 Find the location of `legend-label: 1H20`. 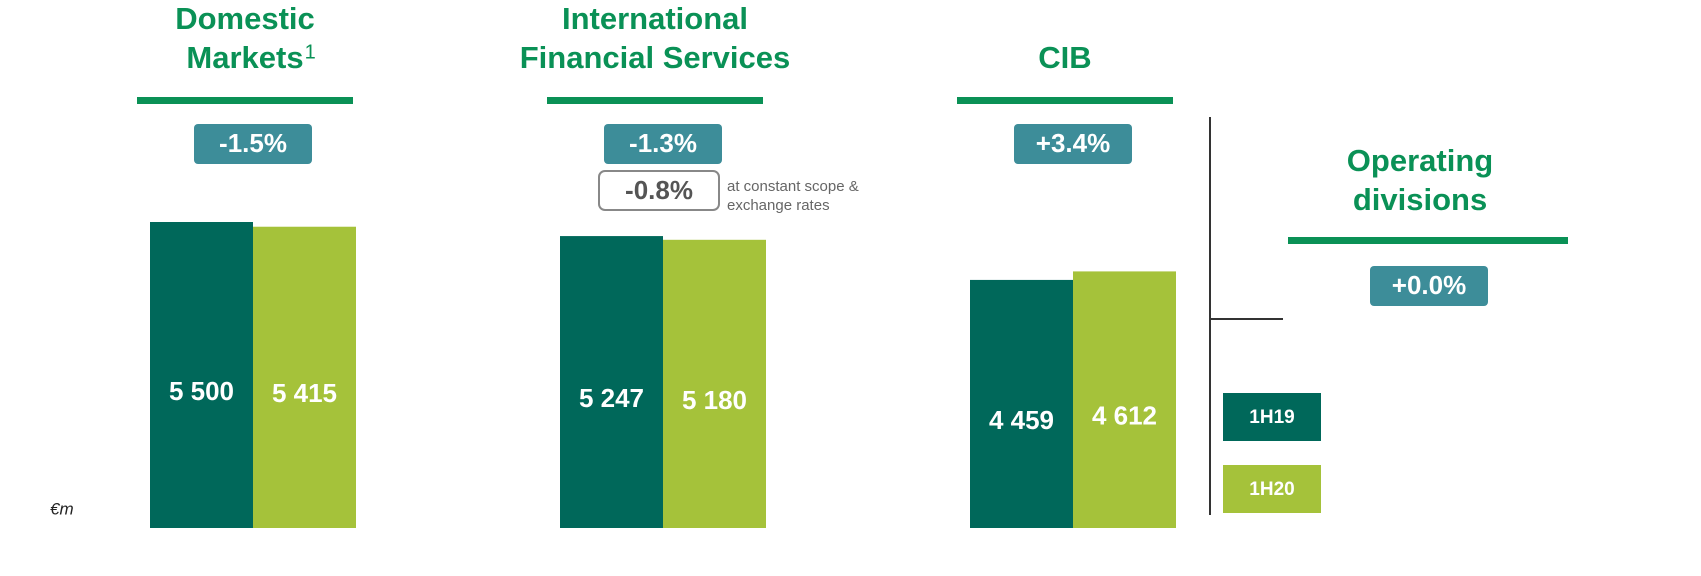

legend-label: 1H20 is located at coordinates (1271, 489).